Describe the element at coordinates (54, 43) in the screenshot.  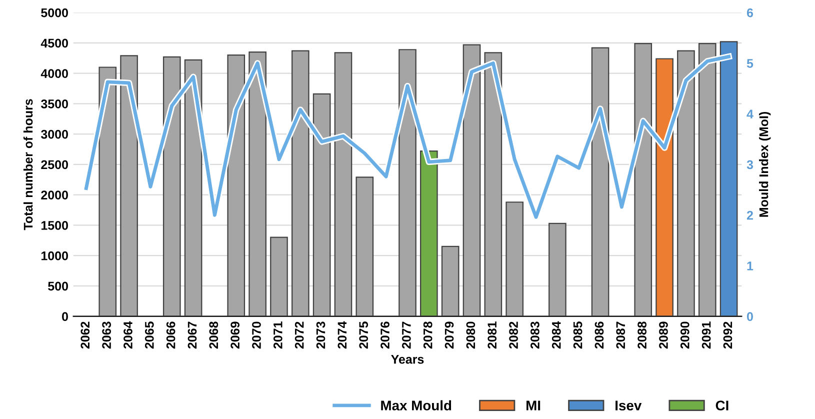
I see `y-tick-label: 4500` at that location.